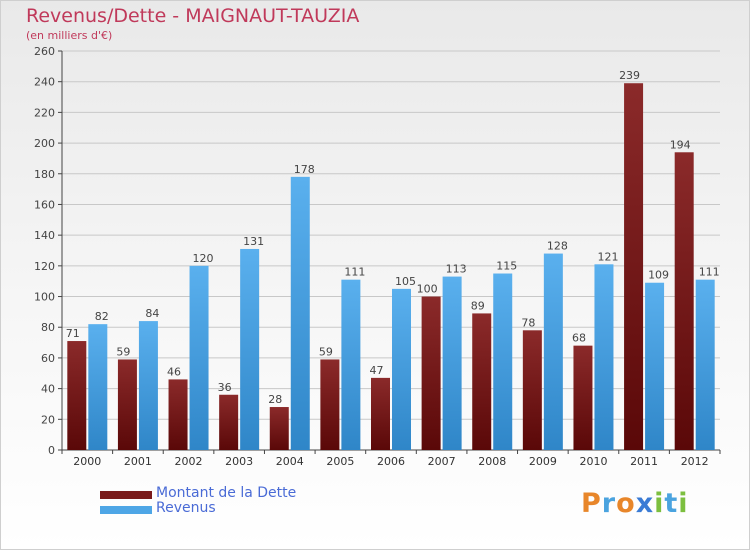  I want to click on bar-revenus-2005, so click(351, 364).